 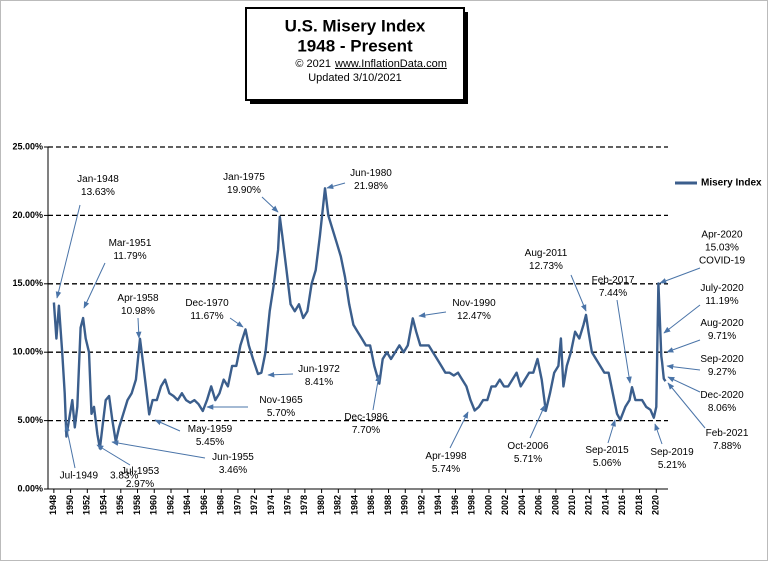 I want to click on annotation: 2.97%, so click(x=140, y=484).